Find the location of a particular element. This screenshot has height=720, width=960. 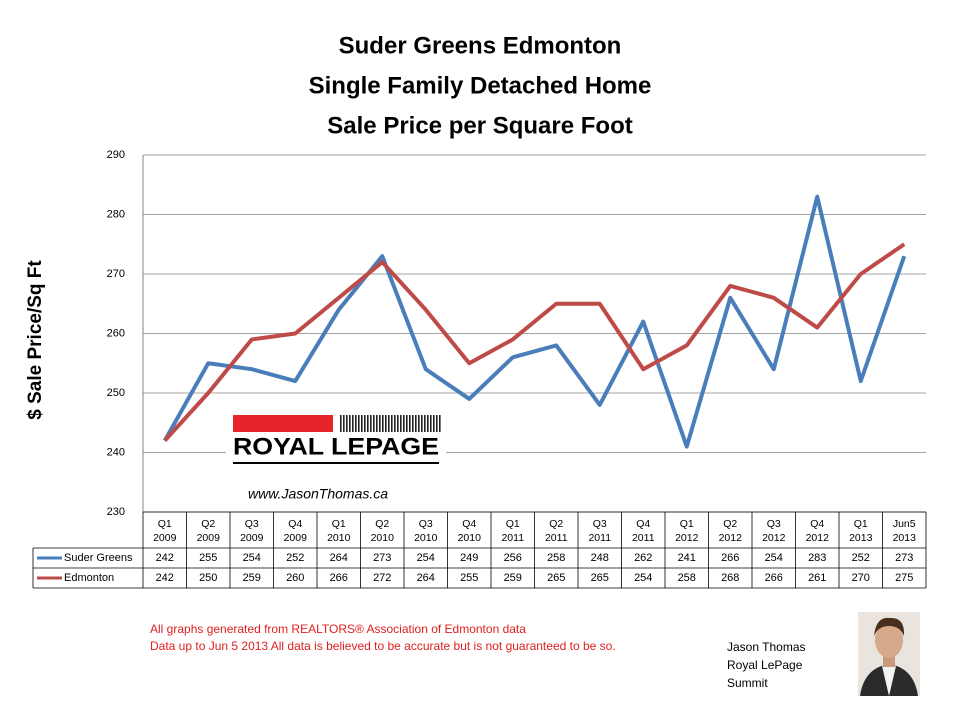

x-tick-label: Q2 2009 is located at coordinates (208, 530).